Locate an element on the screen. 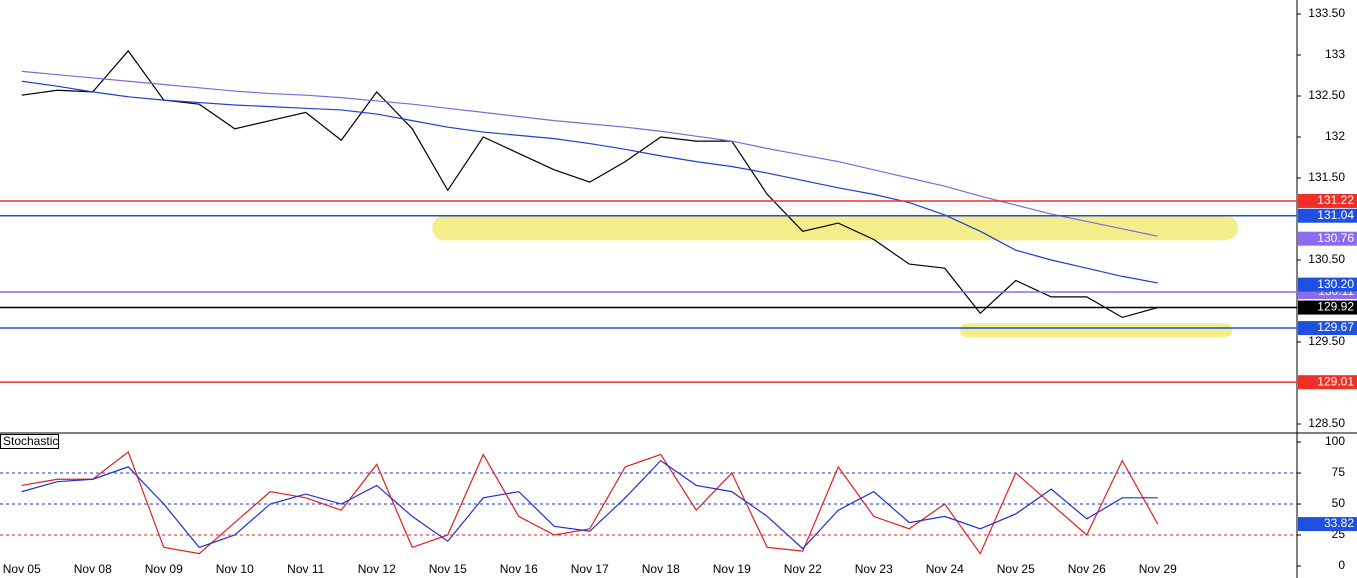 The image size is (1357, 578). x-tick-label: Nov 26 is located at coordinates (1087, 569).